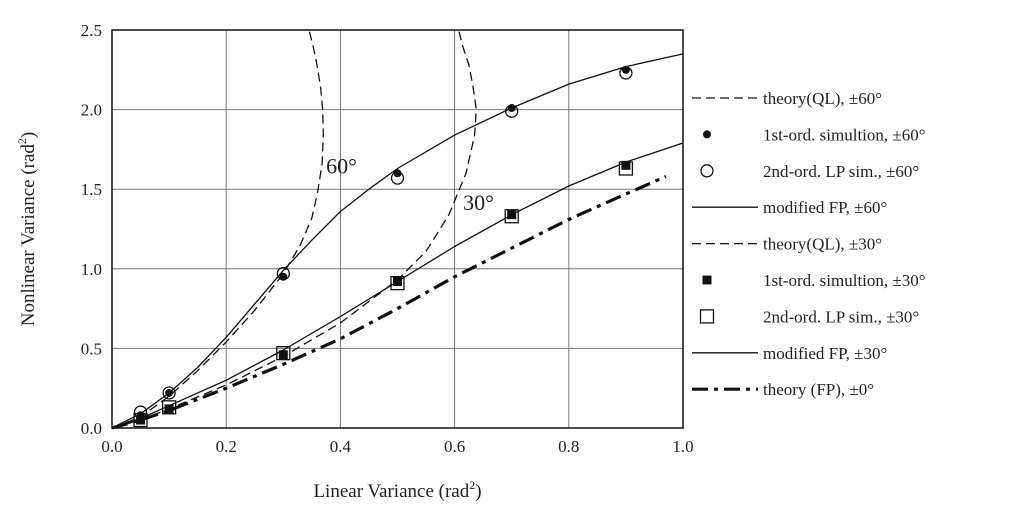  I want to click on x-tick-label: 0.6, so click(454, 446).